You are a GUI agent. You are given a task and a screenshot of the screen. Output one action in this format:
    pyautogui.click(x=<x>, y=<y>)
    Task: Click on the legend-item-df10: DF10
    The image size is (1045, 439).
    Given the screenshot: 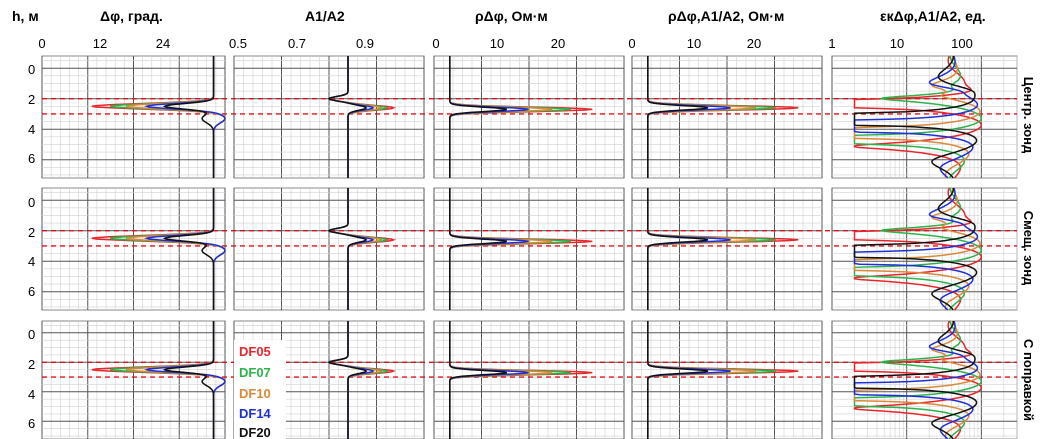 What is the action you would take?
    pyautogui.click(x=255, y=393)
    